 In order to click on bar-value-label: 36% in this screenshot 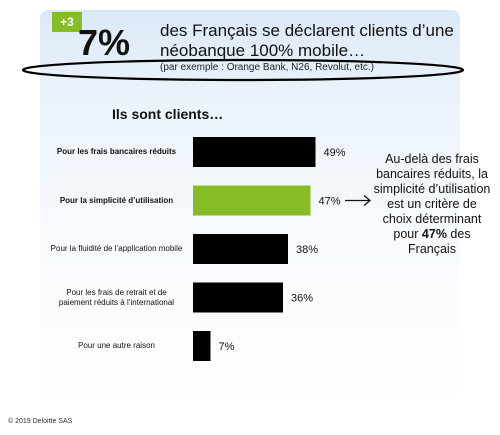, I will do `click(302, 299)`.